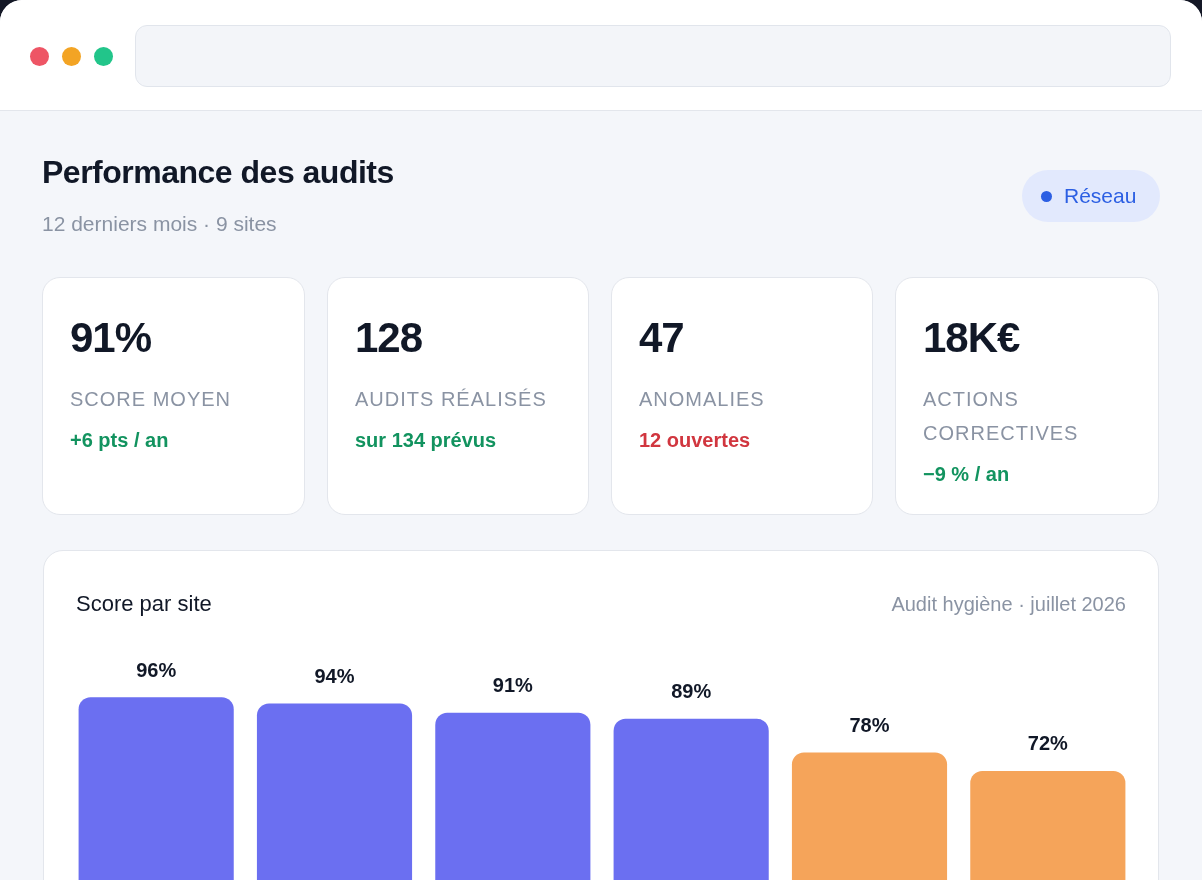 The image size is (1202, 880). I want to click on chart-title: Score par site, so click(144, 604).